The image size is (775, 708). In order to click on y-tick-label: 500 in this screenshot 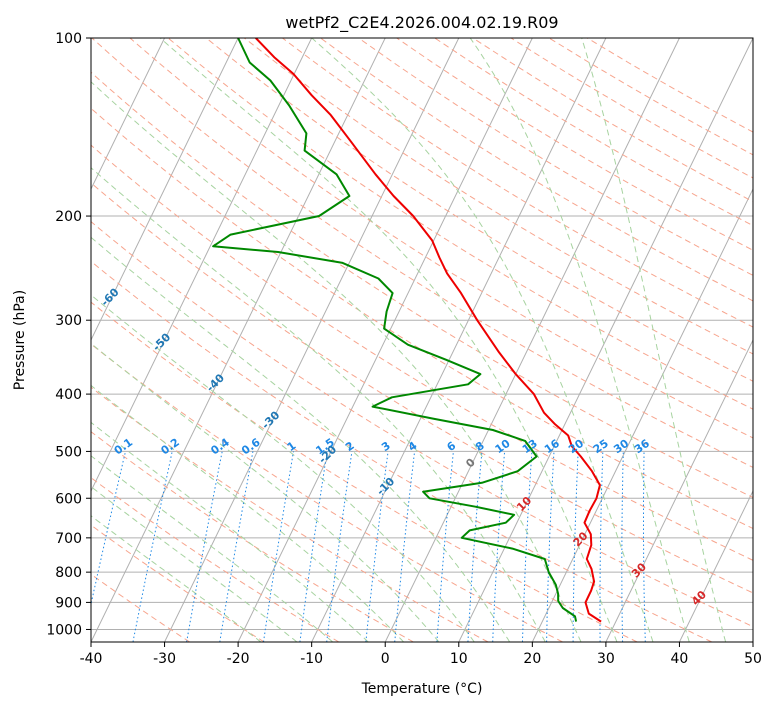, I will do `click(68, 452)`.